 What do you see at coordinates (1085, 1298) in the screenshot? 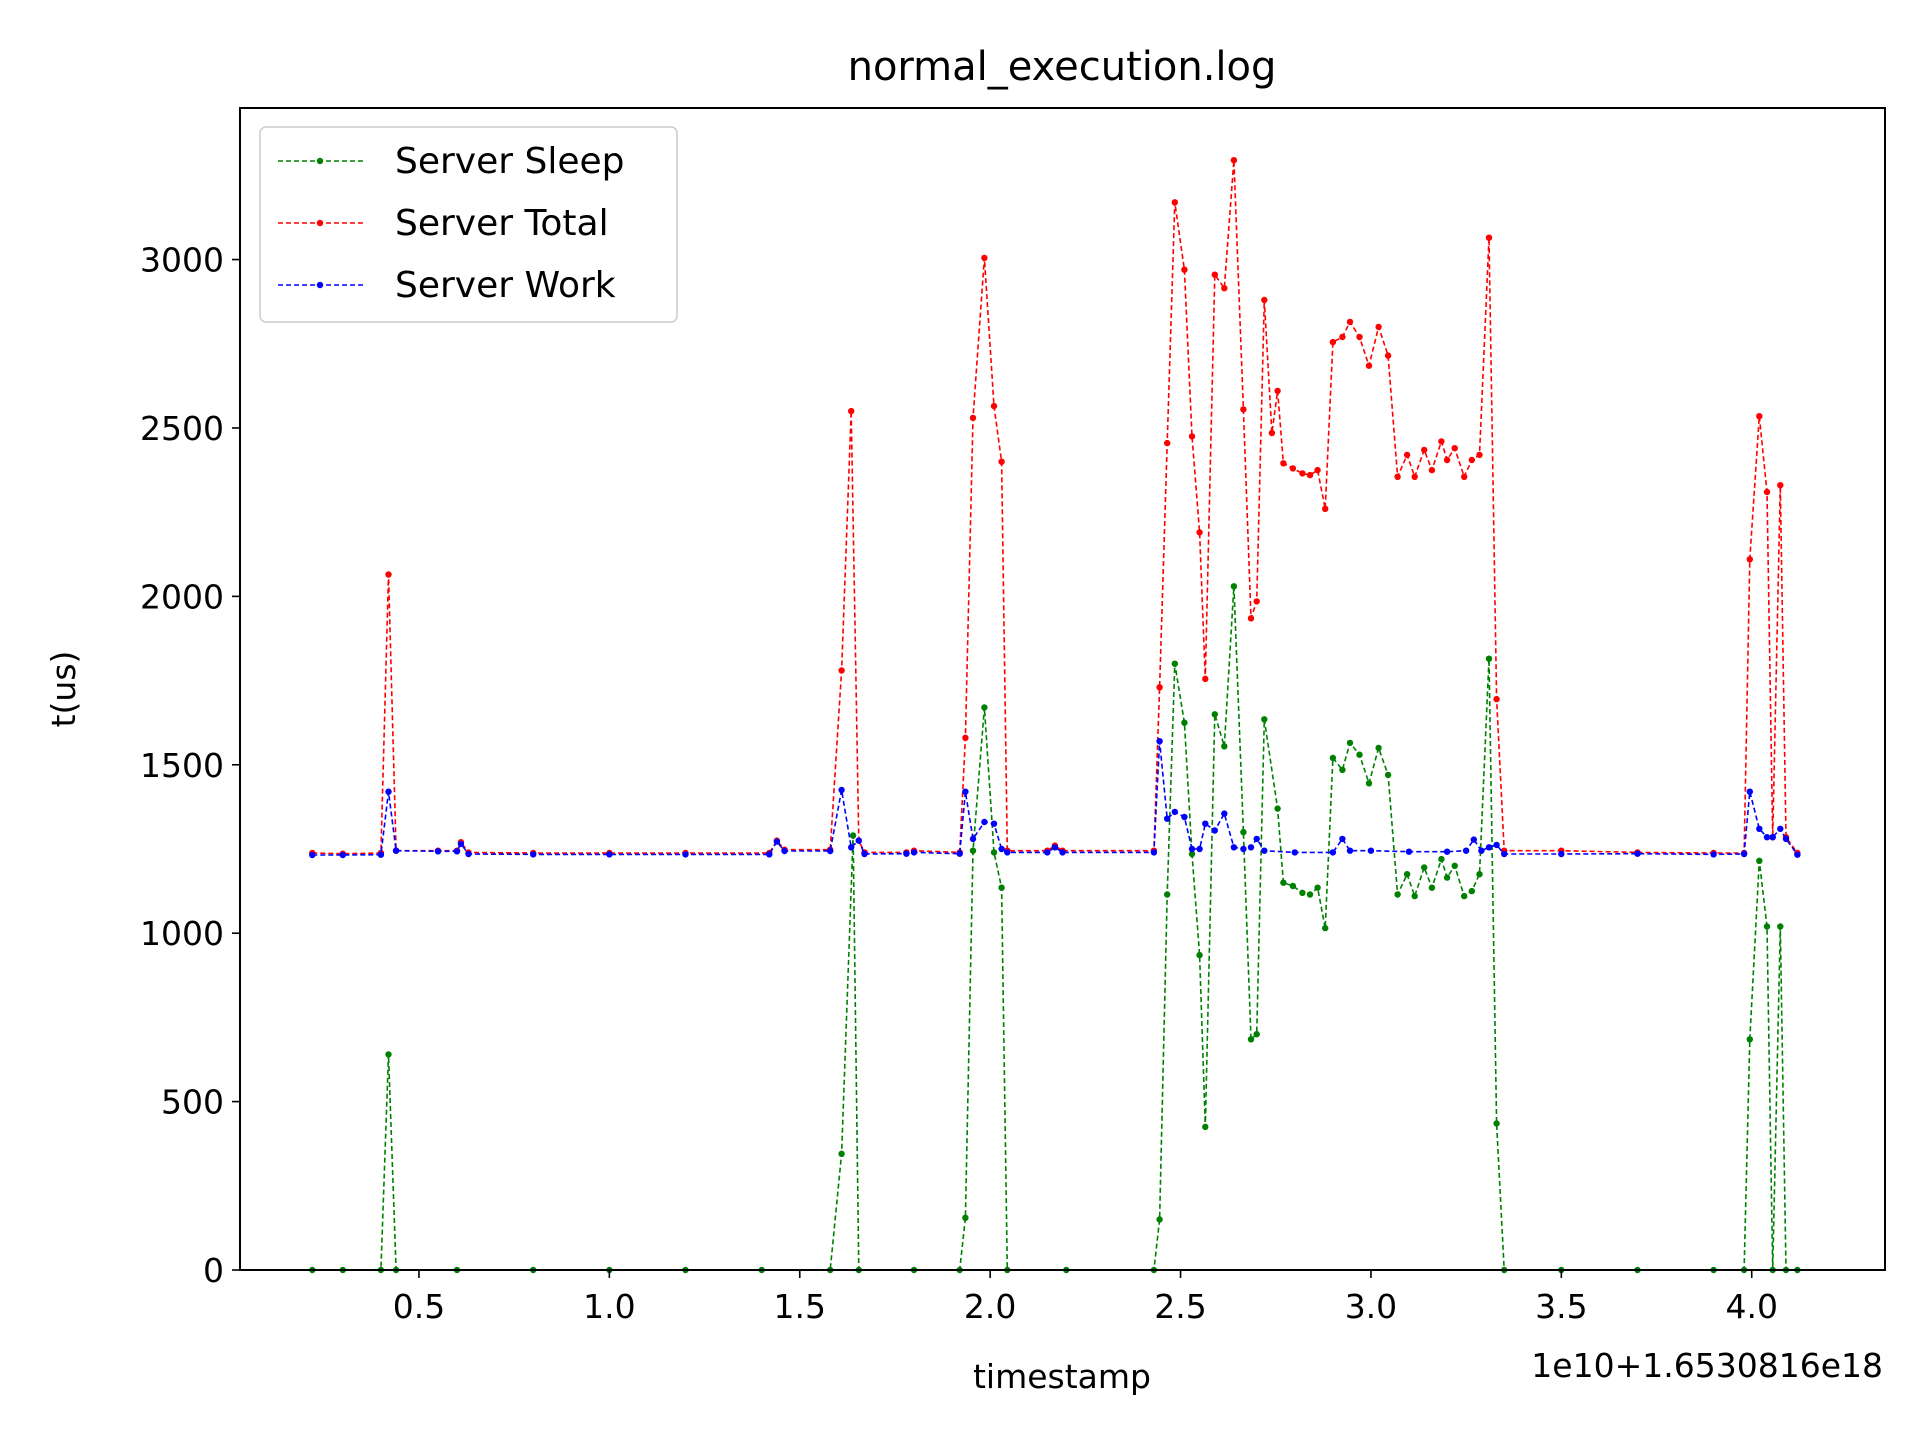
I see `x-axis: 0.5 1.0 1.5 2.0 2.5 3.0 3.5 4.0` at bounding box center [1085, 1298].